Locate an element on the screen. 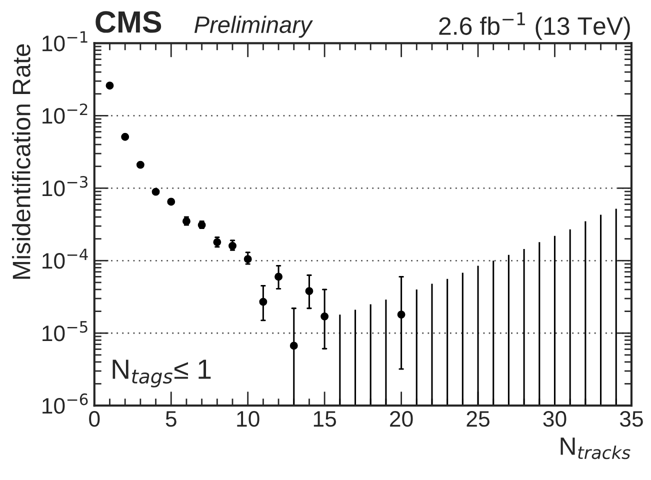 This screenshot has height=480, width=651. y-tick-label: 10$^{−3}$ is located at coordinates (65, 186).